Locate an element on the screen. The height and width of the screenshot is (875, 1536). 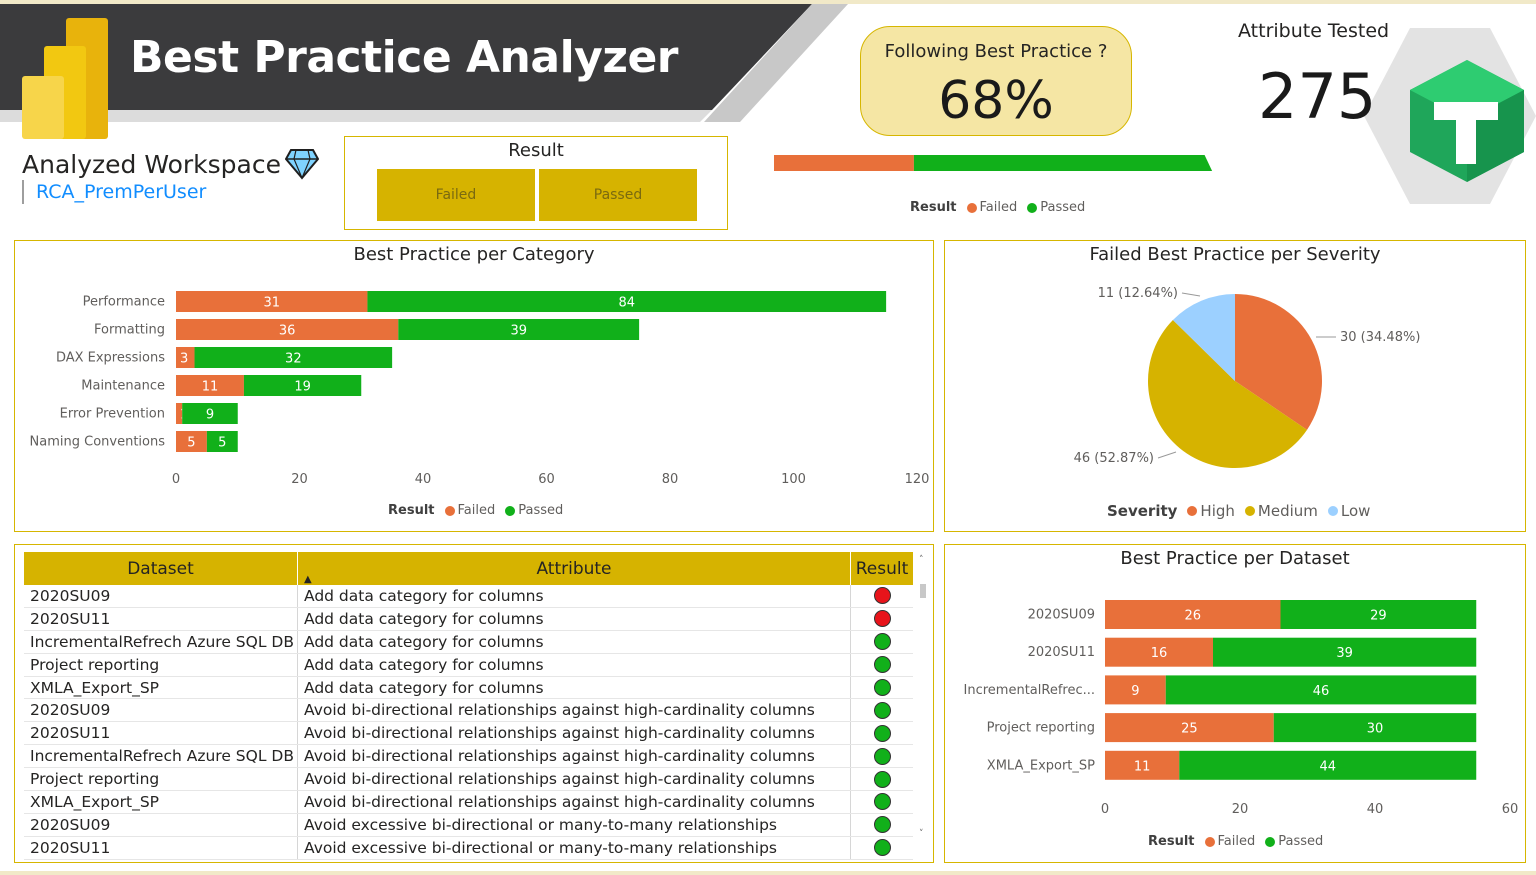
x-tick-label: 0 is located at coordinates (1105, 809).